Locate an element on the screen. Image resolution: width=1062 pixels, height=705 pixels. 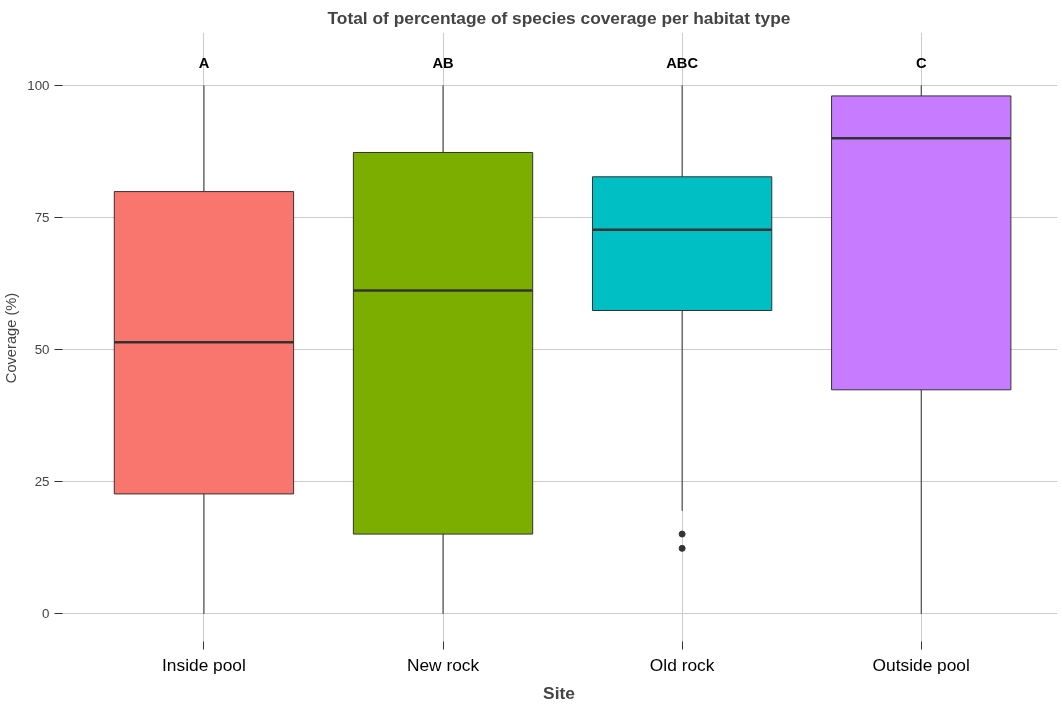
x-tick-label: New rock is located at coordinates (443, 664).